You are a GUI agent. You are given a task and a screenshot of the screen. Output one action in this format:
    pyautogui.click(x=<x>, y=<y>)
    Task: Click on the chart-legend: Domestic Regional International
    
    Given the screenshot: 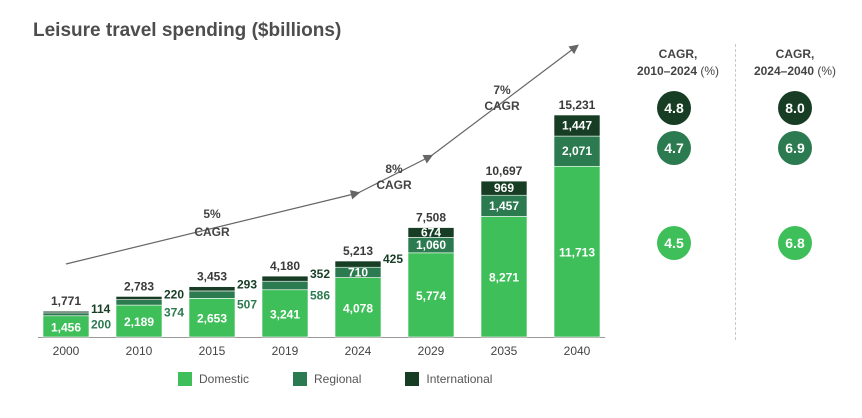 What is the action you would take?
    pyautogui.click(x=335, y=379)
    